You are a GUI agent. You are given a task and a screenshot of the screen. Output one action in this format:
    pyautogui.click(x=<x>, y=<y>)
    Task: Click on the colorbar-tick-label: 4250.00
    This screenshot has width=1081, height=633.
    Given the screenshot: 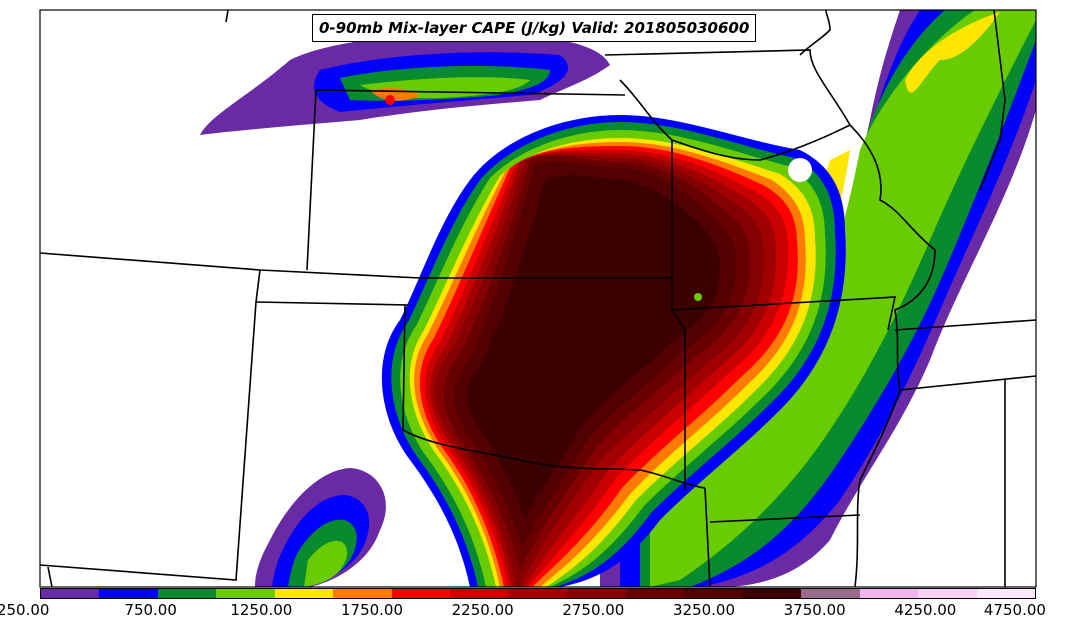 What is the action you would take?
    pyautogui.click(x=925, y=610)
    